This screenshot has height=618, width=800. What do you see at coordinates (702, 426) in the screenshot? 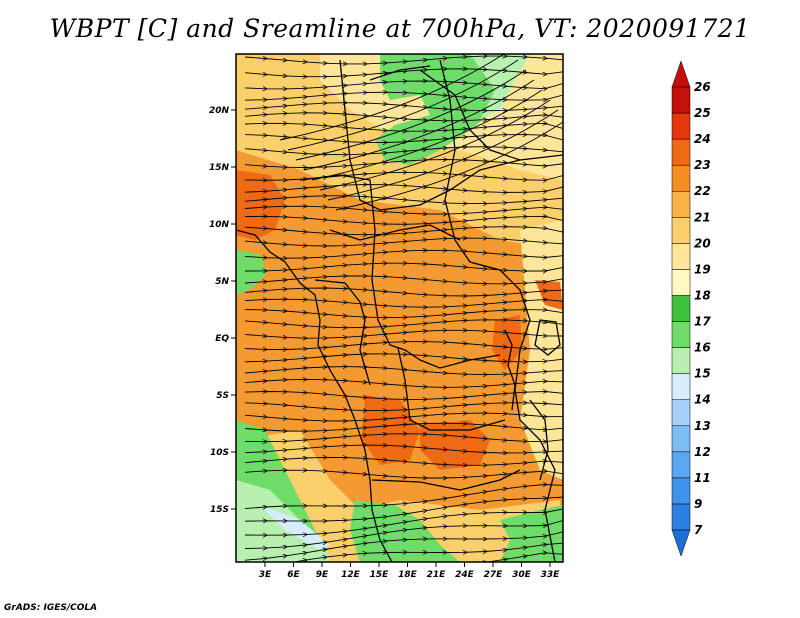
I see `colorbar-label: 13` at bounding box center [702, 426].